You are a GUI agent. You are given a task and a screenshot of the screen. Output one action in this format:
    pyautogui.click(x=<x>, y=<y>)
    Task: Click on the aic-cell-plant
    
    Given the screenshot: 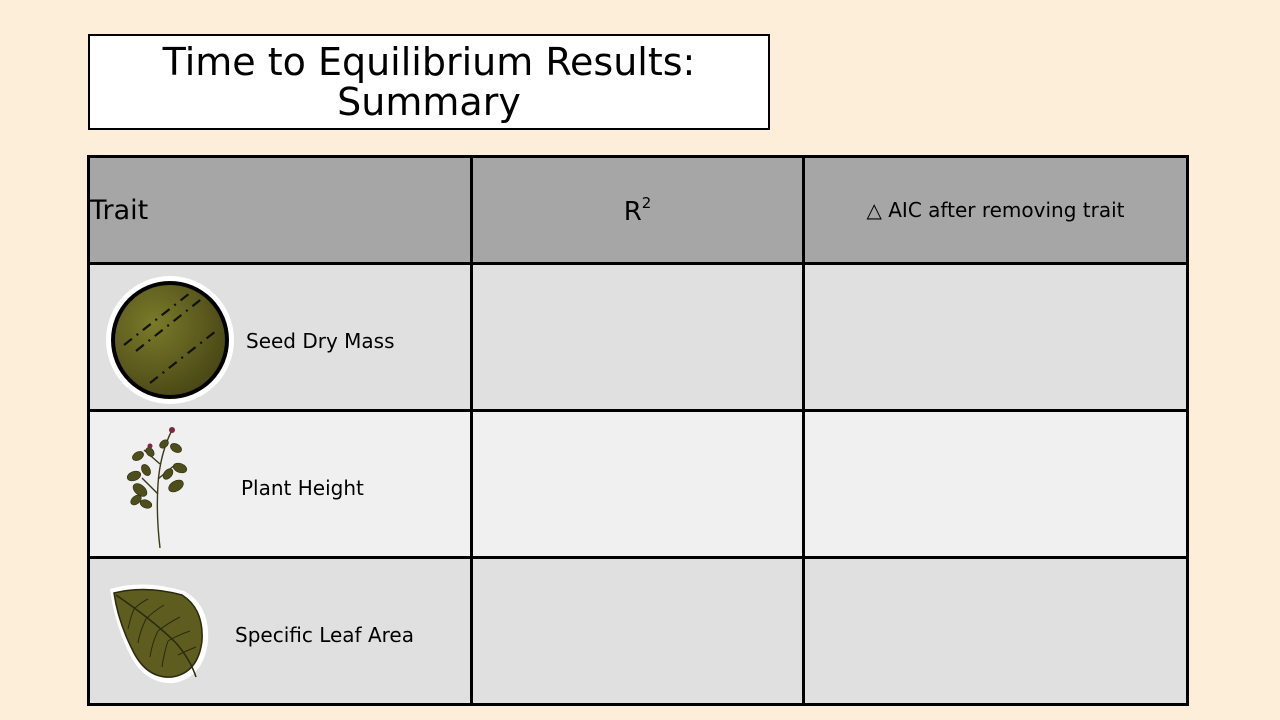 What is the action you would take?
    pyautogui.click(x=995, y=484)
    